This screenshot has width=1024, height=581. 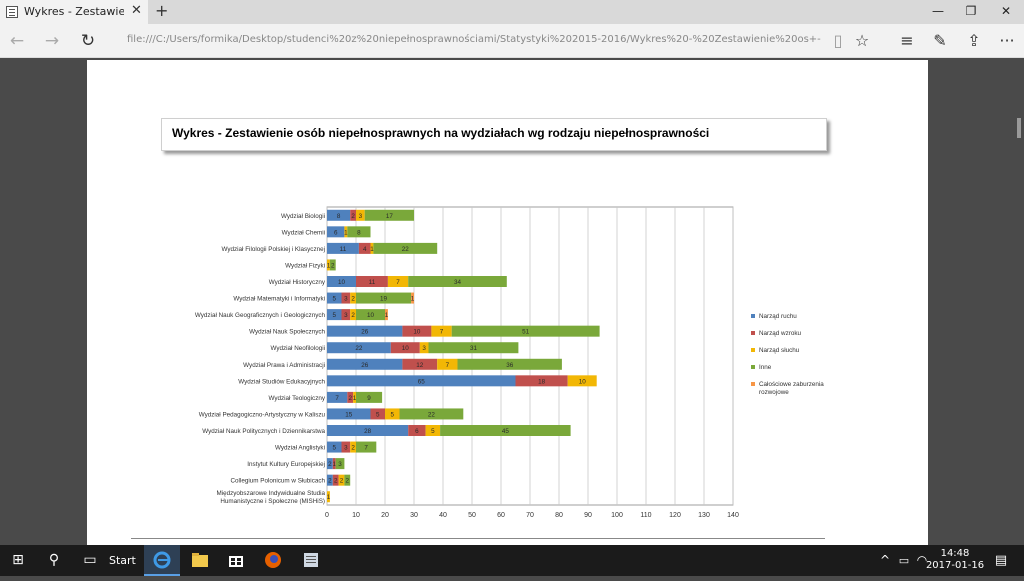 What do you see at coordinates (273, 249) in the screenshot?
I see `category-label: Wydział Filologii Polskiej i Klasycznej` at bounding box center [273, 249].